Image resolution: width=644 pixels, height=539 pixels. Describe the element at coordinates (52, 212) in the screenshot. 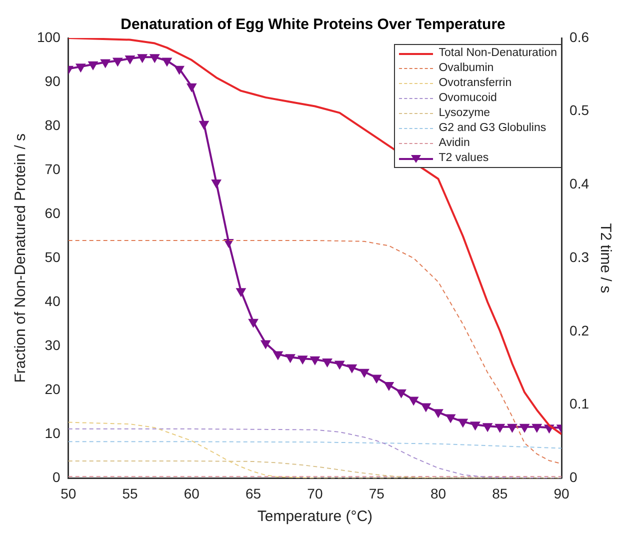

I see `y-tick-label: 60` at that location.